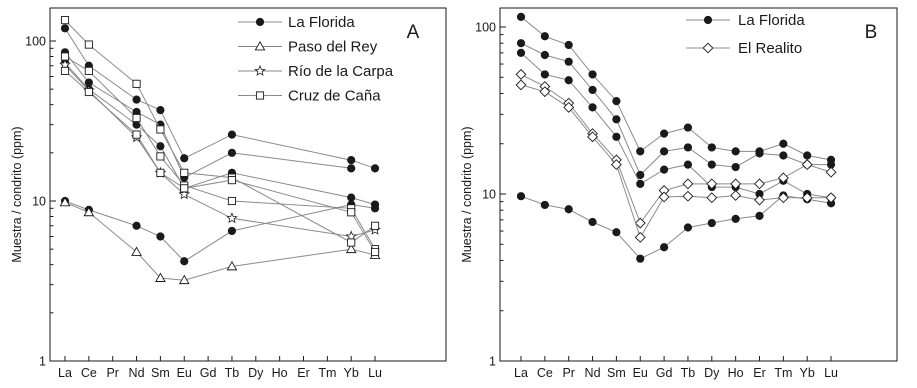  I want to click on legend-label: Paso del Rey, so click(333, 47).